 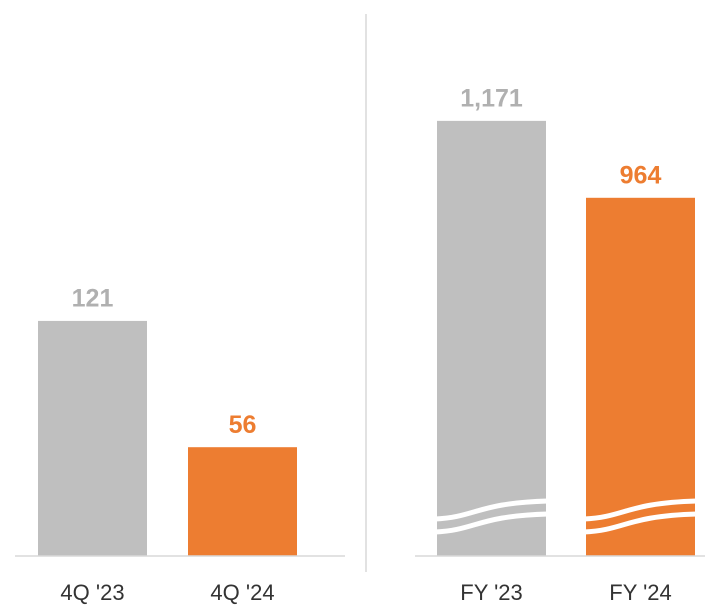 What do you see at coordinates (491, 98) in the screenshot?
I see `value-label: 1,171` at bounding box center [491, 98].